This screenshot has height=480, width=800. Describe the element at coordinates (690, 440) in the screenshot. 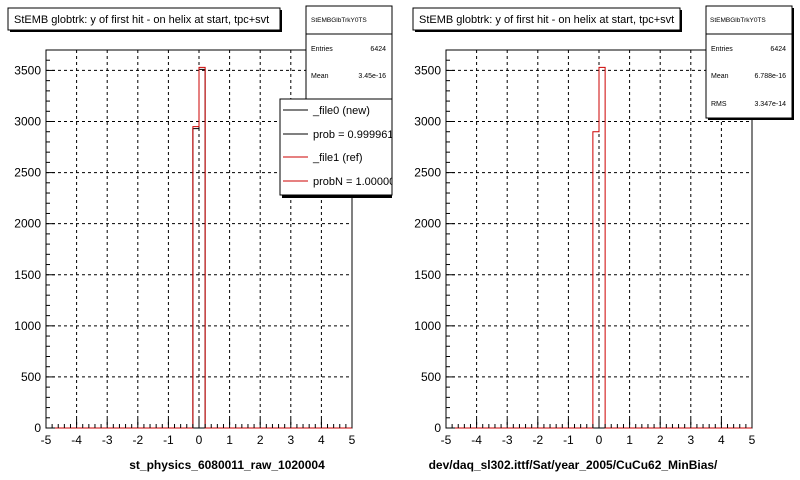

I see `right-x-tick-label: 3` at that location.